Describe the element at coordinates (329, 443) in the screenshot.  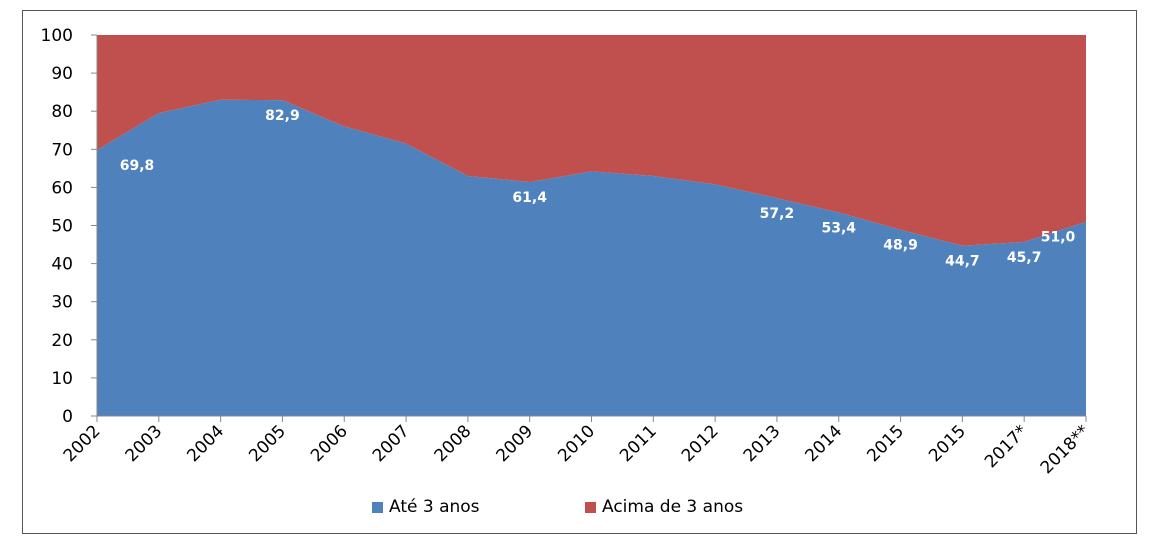
I see `x-tick-label: 2006` at that location.